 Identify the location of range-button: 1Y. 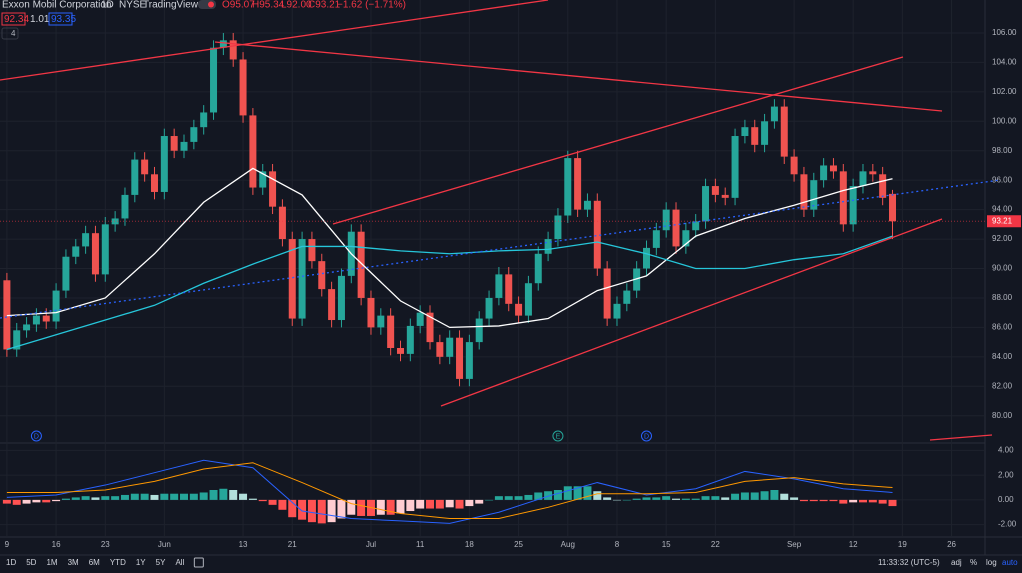
(141, 562).